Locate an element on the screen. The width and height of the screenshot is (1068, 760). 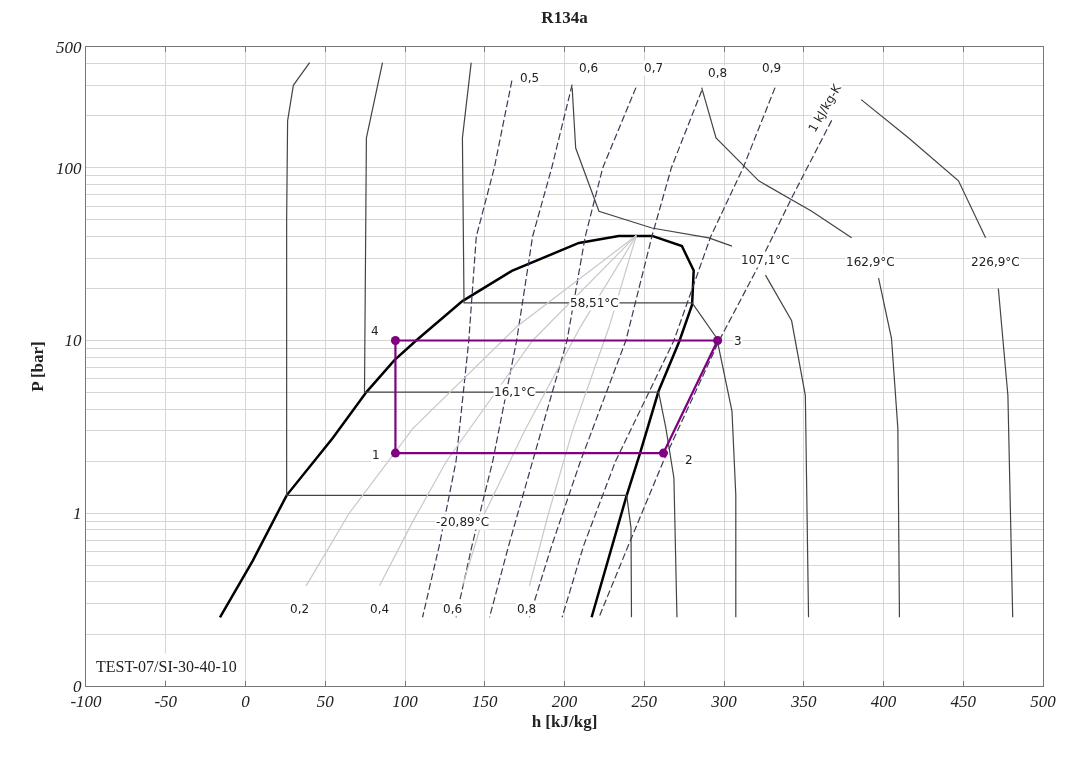
y-tick-label: 100 is located at coordinates (69, 168).